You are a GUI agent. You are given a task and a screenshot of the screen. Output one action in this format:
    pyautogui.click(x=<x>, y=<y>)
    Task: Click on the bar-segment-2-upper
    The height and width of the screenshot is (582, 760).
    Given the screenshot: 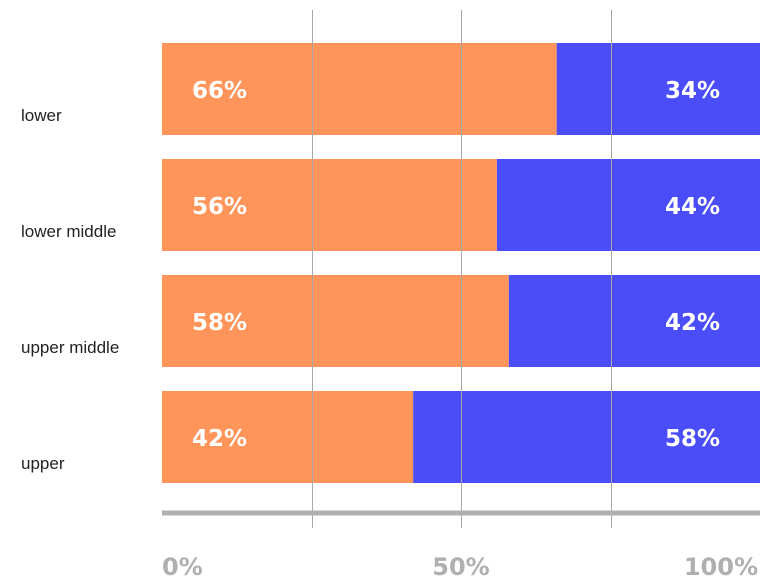 What is the action you would take?
    pyautogui.click(x=586, y=437)
    